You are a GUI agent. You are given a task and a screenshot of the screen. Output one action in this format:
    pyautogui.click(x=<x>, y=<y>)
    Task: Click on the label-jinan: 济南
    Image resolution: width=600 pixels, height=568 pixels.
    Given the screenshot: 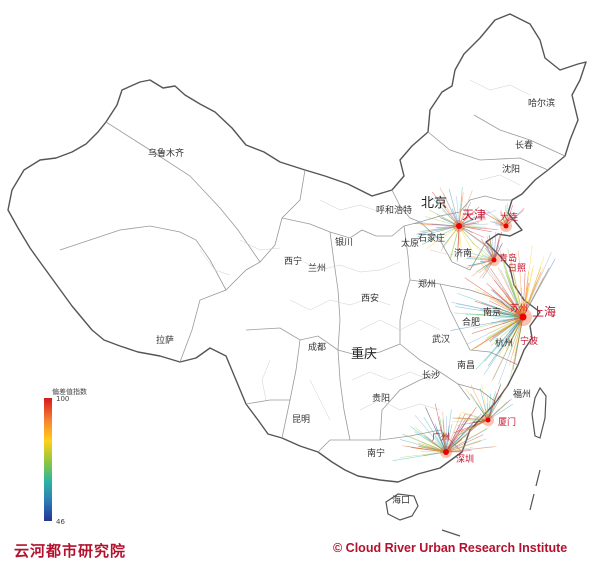 What is the action you would take?
    pyautogui.click(x=463, y=253)
    